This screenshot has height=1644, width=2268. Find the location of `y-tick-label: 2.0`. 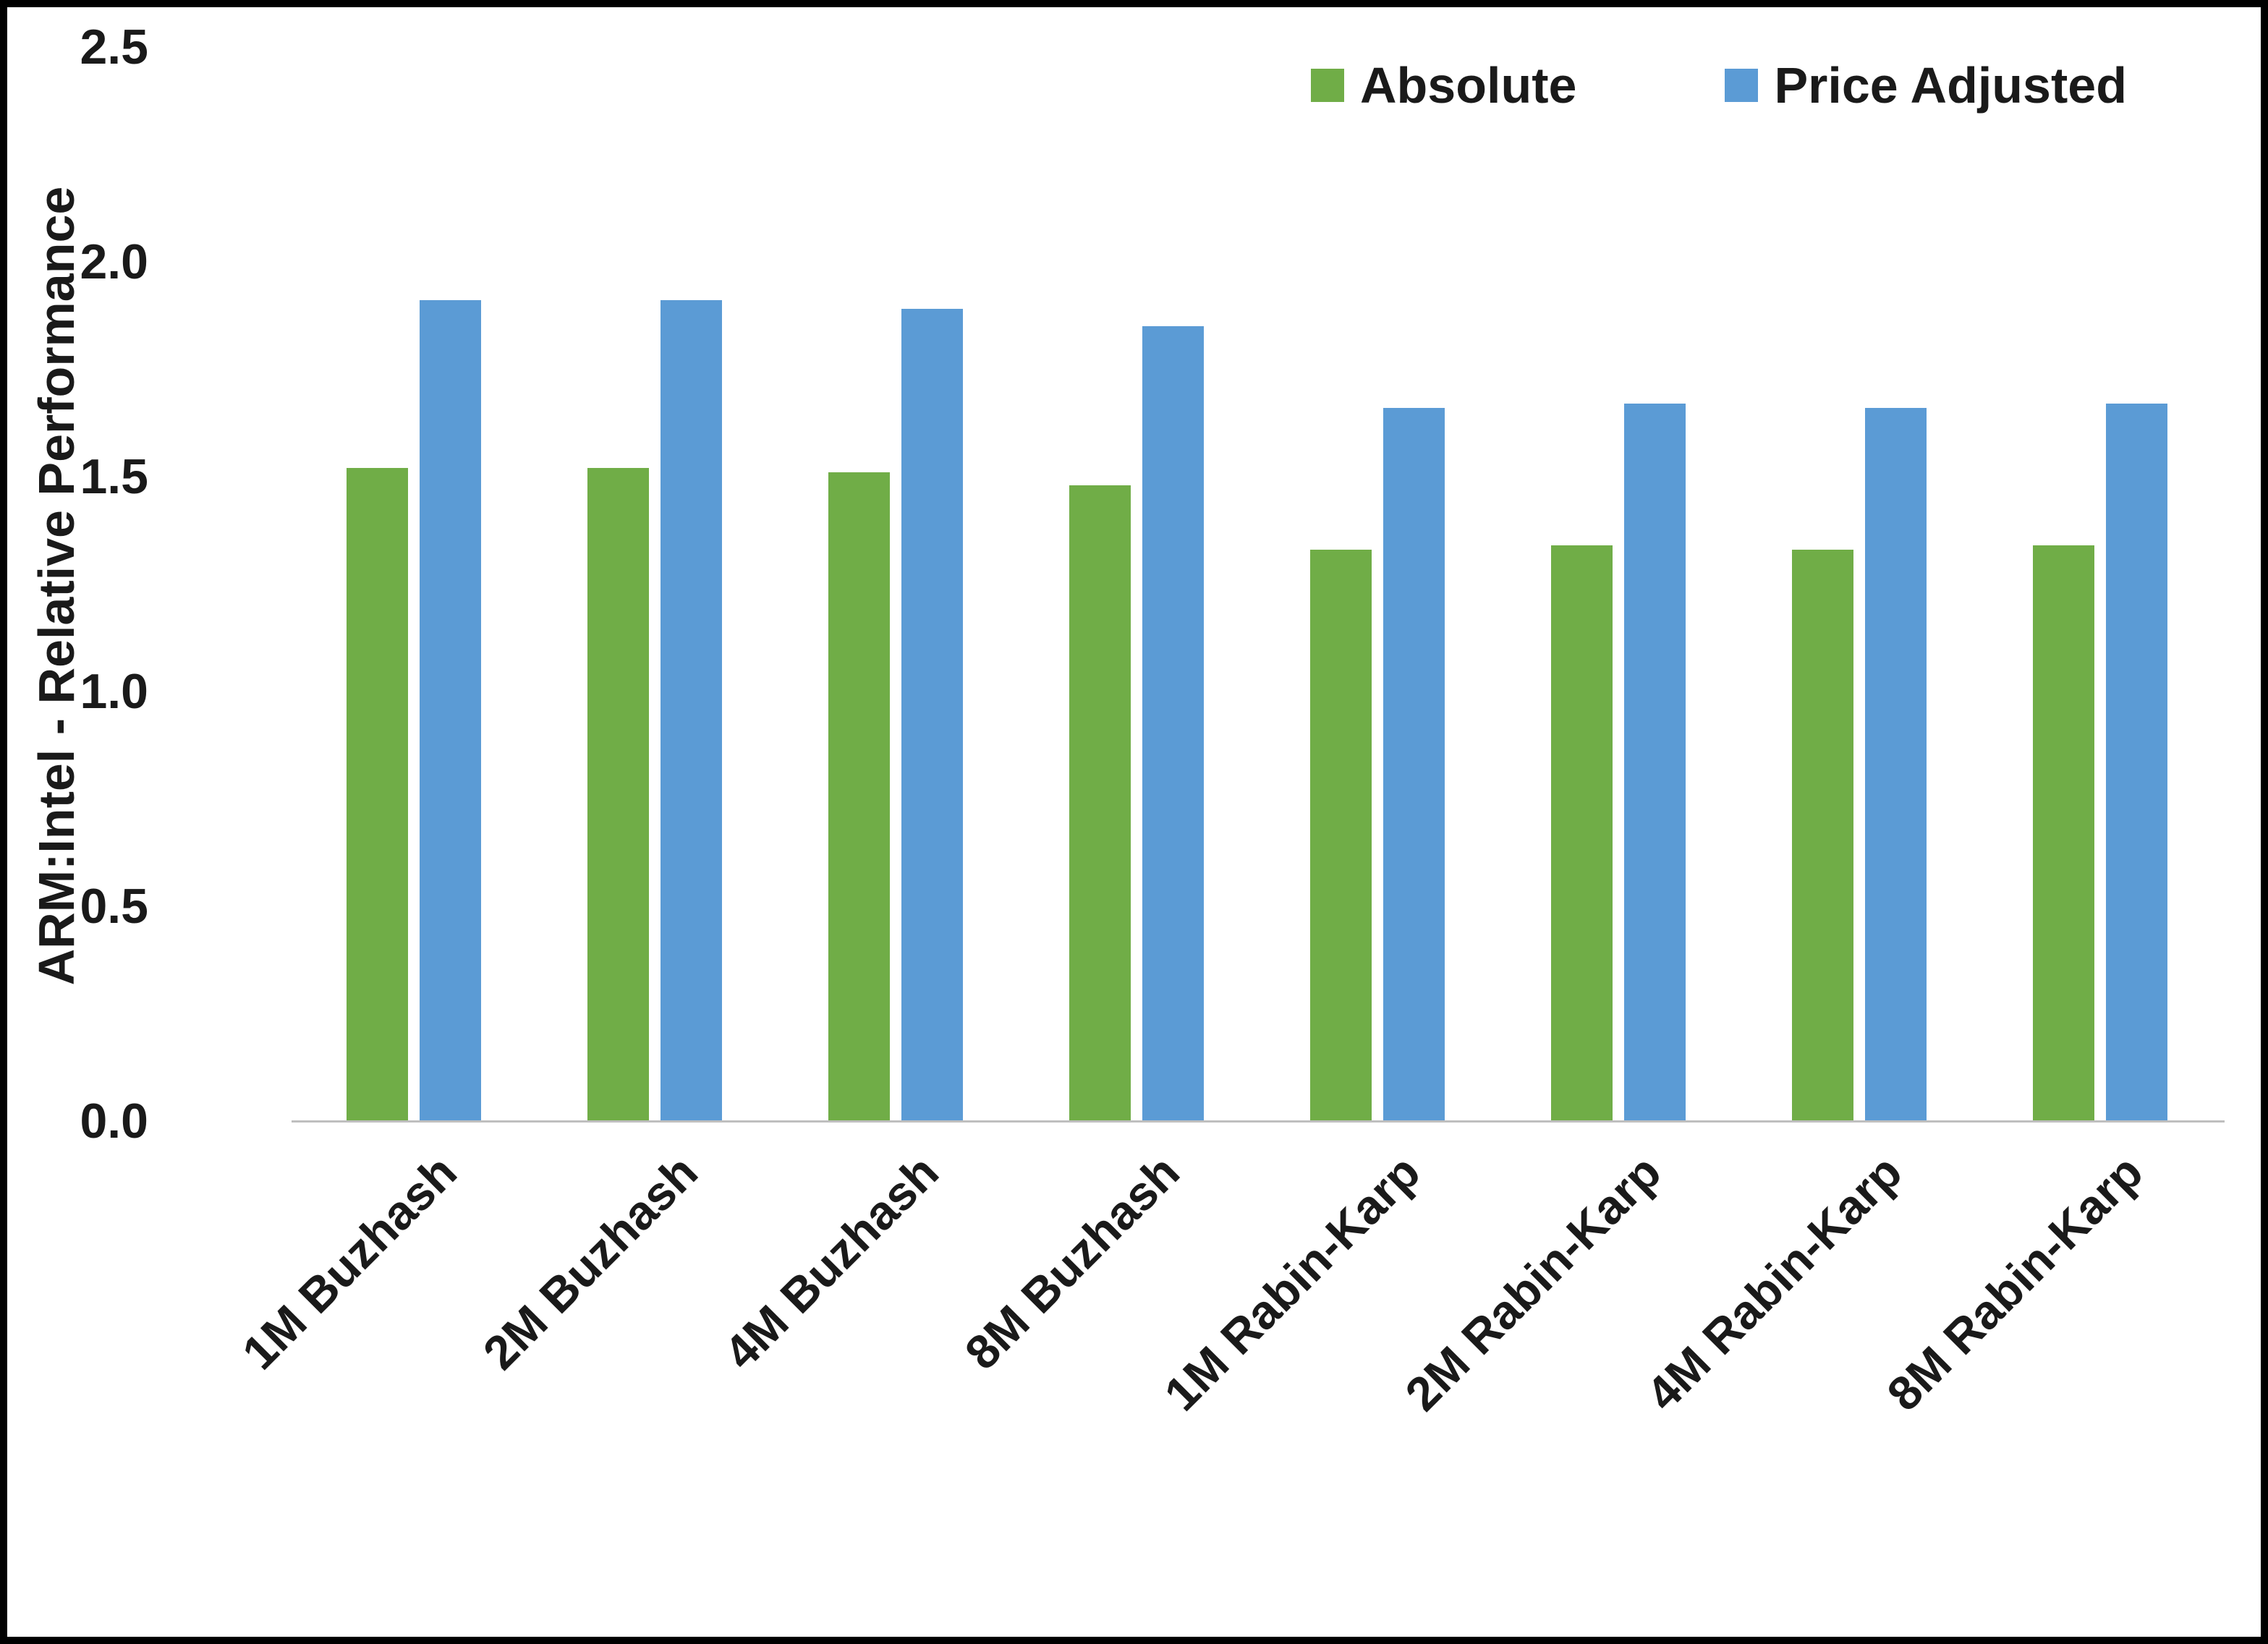

y-tick-label: 2.0 is located at coordinates (114, 261).